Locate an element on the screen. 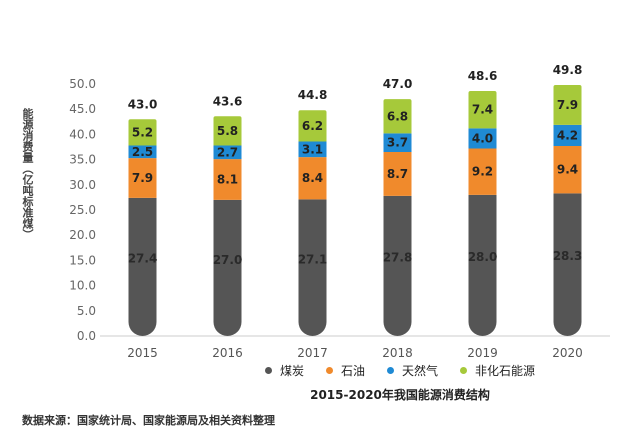 Image resolution: width=640 pixels, height=444 pixels. legend-item-nonfossil: 非化石能源 is located at coordinates (497, 370).